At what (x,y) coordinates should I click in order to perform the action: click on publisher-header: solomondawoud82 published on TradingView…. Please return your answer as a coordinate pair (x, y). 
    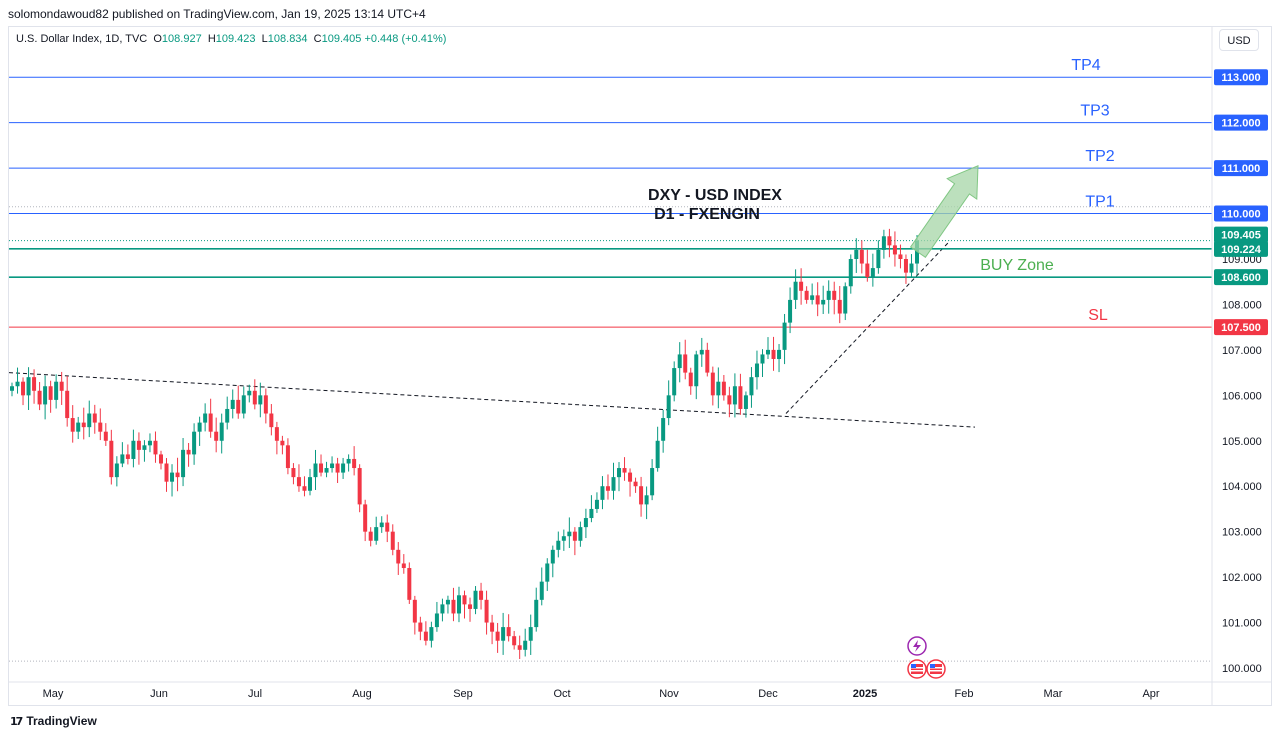
    Looking at the image, I should click on (217, 14).